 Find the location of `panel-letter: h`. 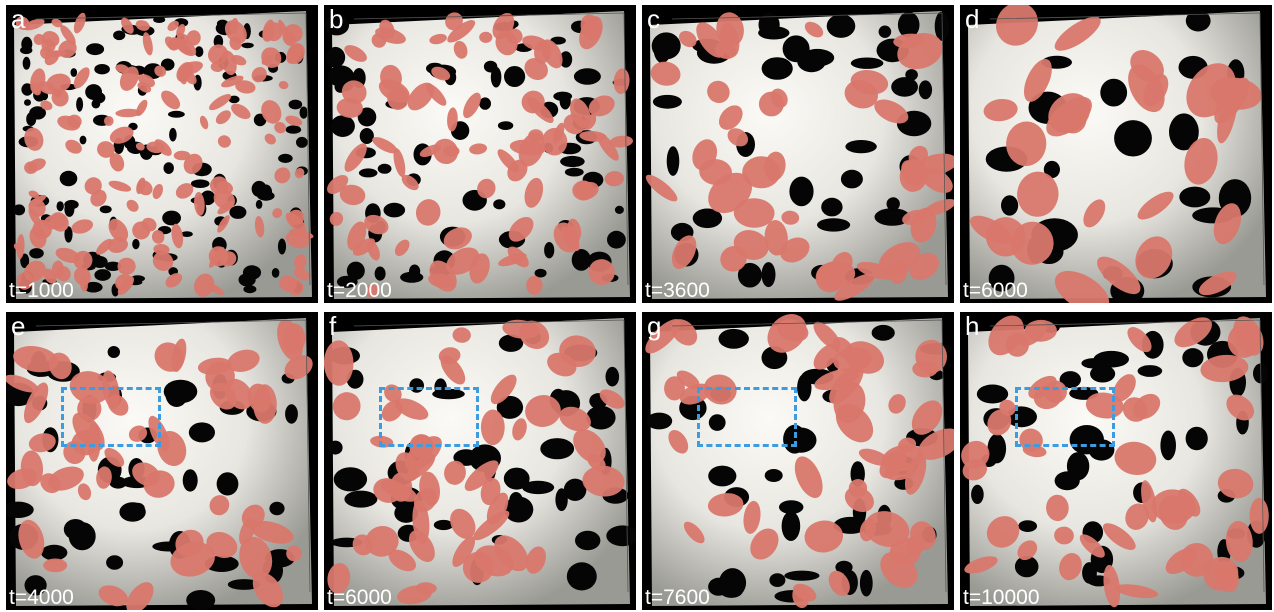

panel-letter: h is located at coordinates (972, 326).